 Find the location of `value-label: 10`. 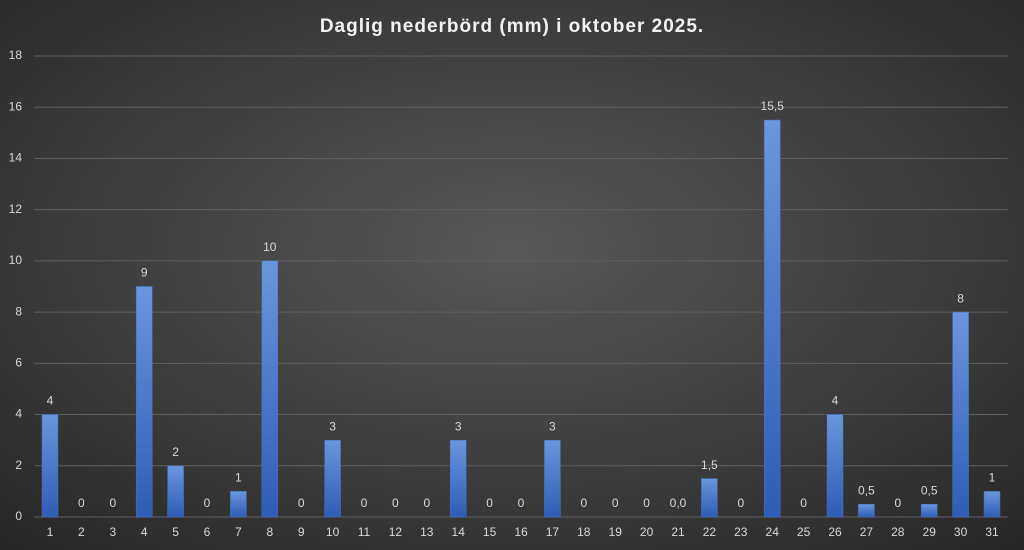

value-label: 10 is located at coordinates (270, 247).